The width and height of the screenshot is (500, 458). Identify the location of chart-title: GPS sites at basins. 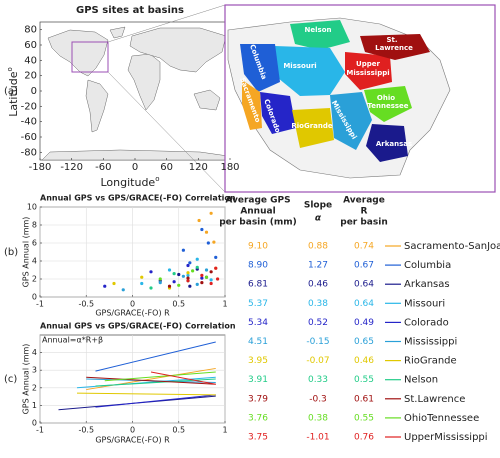
(130, 10).